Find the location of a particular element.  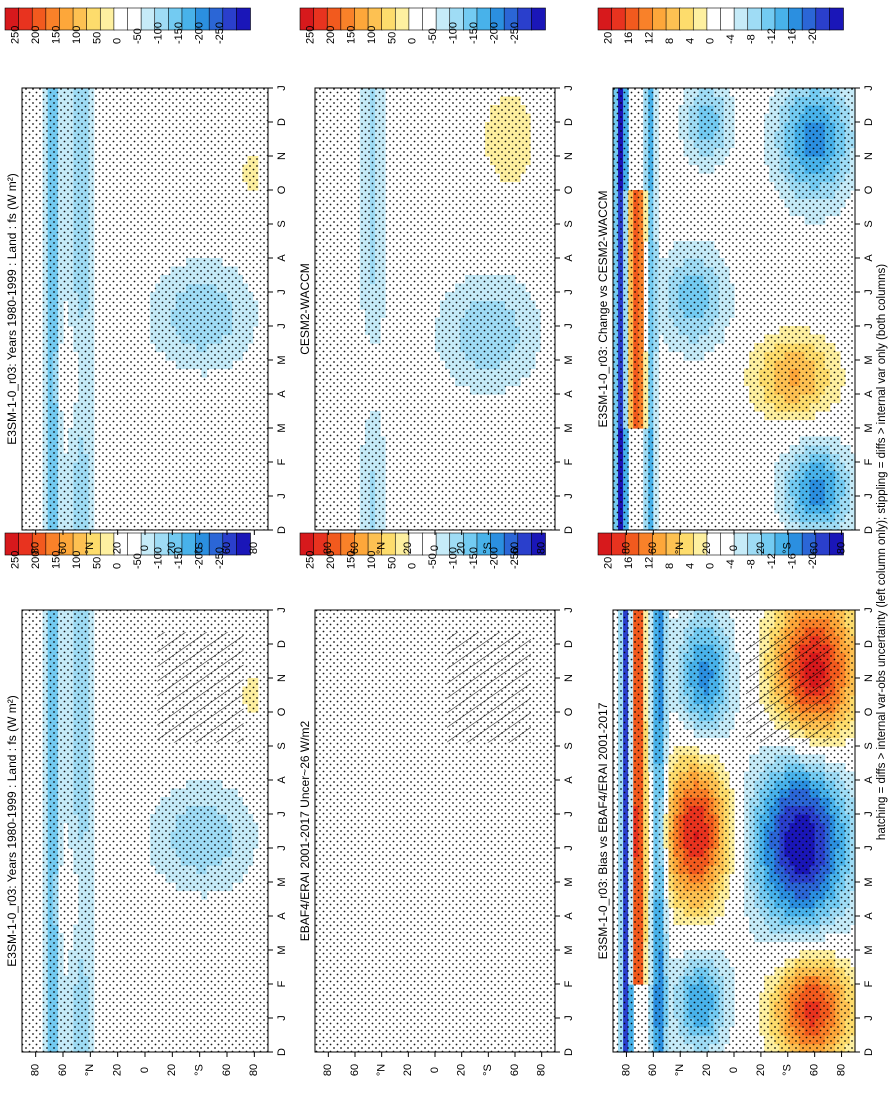

colorbar-label: 100 is located at coordinates (77, 560).